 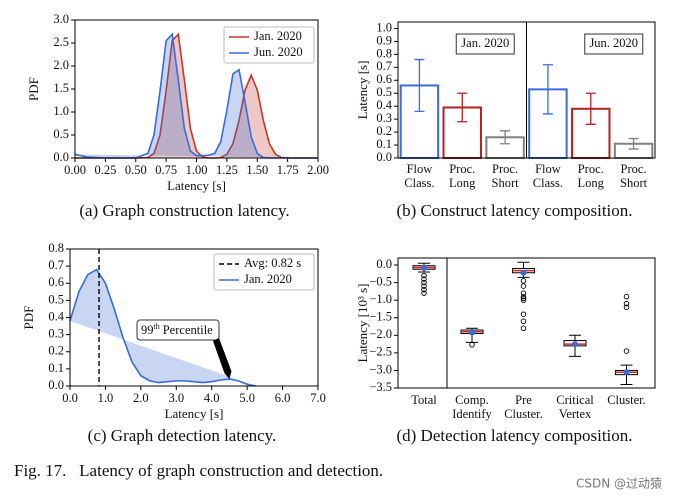 What do you see at coordinates (523, 407) in the screenshot?
I see `x-tick-label: Pre Cluster.` at bounding box center [523, 407].